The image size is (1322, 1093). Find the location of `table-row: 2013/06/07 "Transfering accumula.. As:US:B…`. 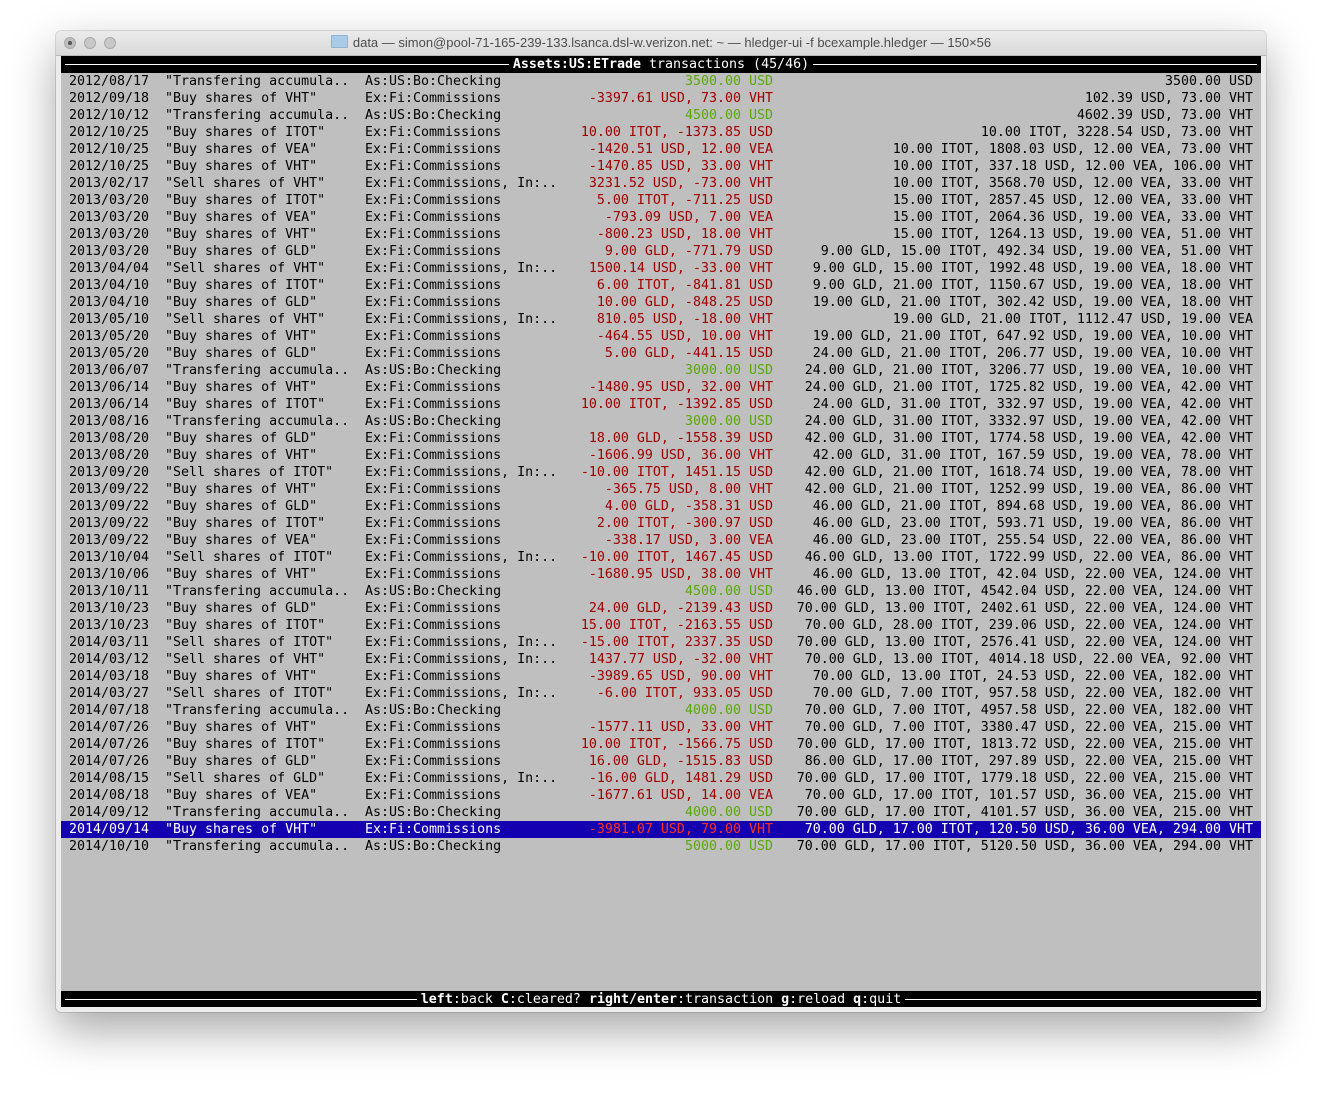

table-row: 2013/06/07 "Transfering accumula.. As:US:B… is located at coordinates (661, 370).